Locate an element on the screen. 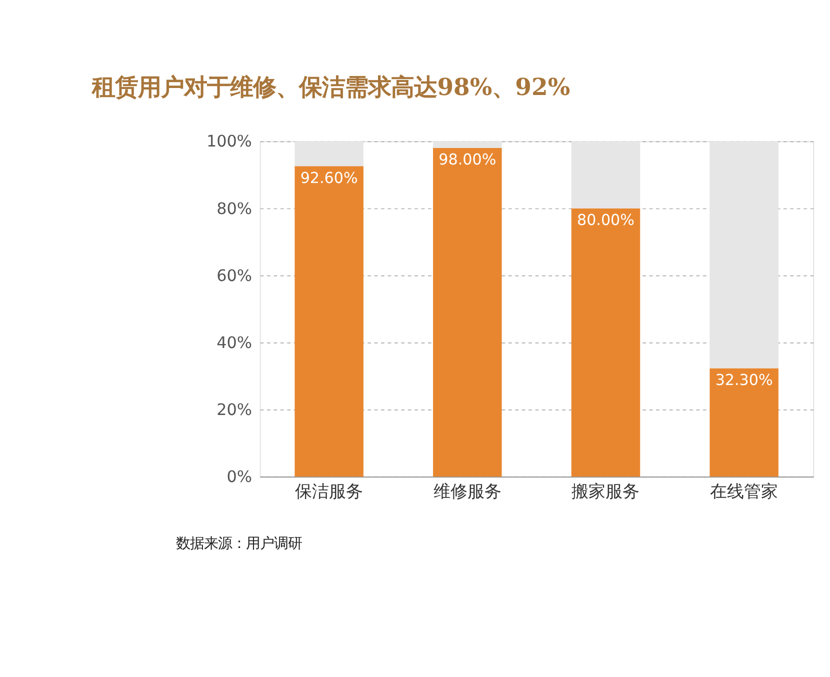  data-label: 98.00% is located at coordinates (467, 159).